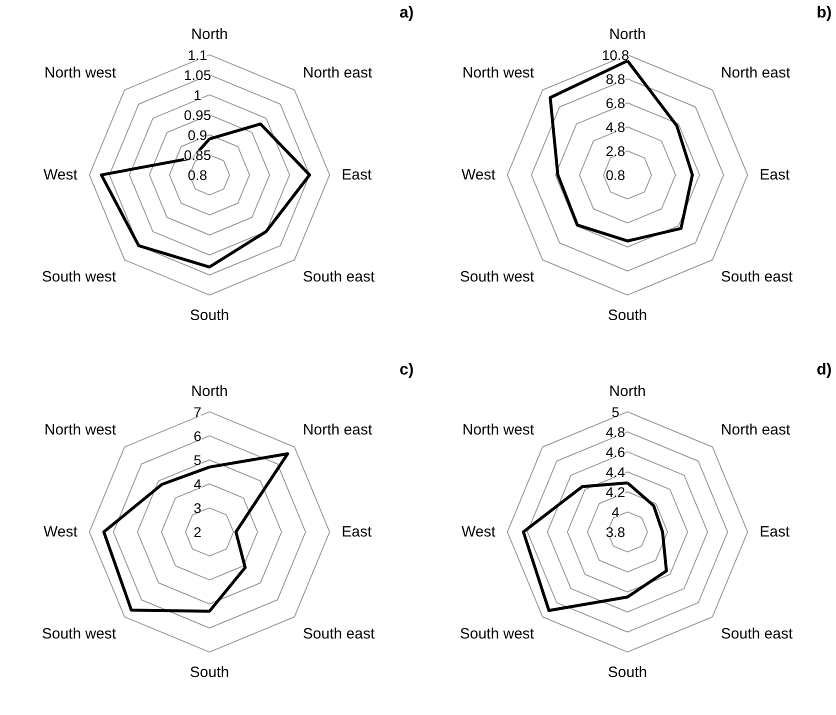  I want to click on y-tick-label: 4.6, so click(616, 452).